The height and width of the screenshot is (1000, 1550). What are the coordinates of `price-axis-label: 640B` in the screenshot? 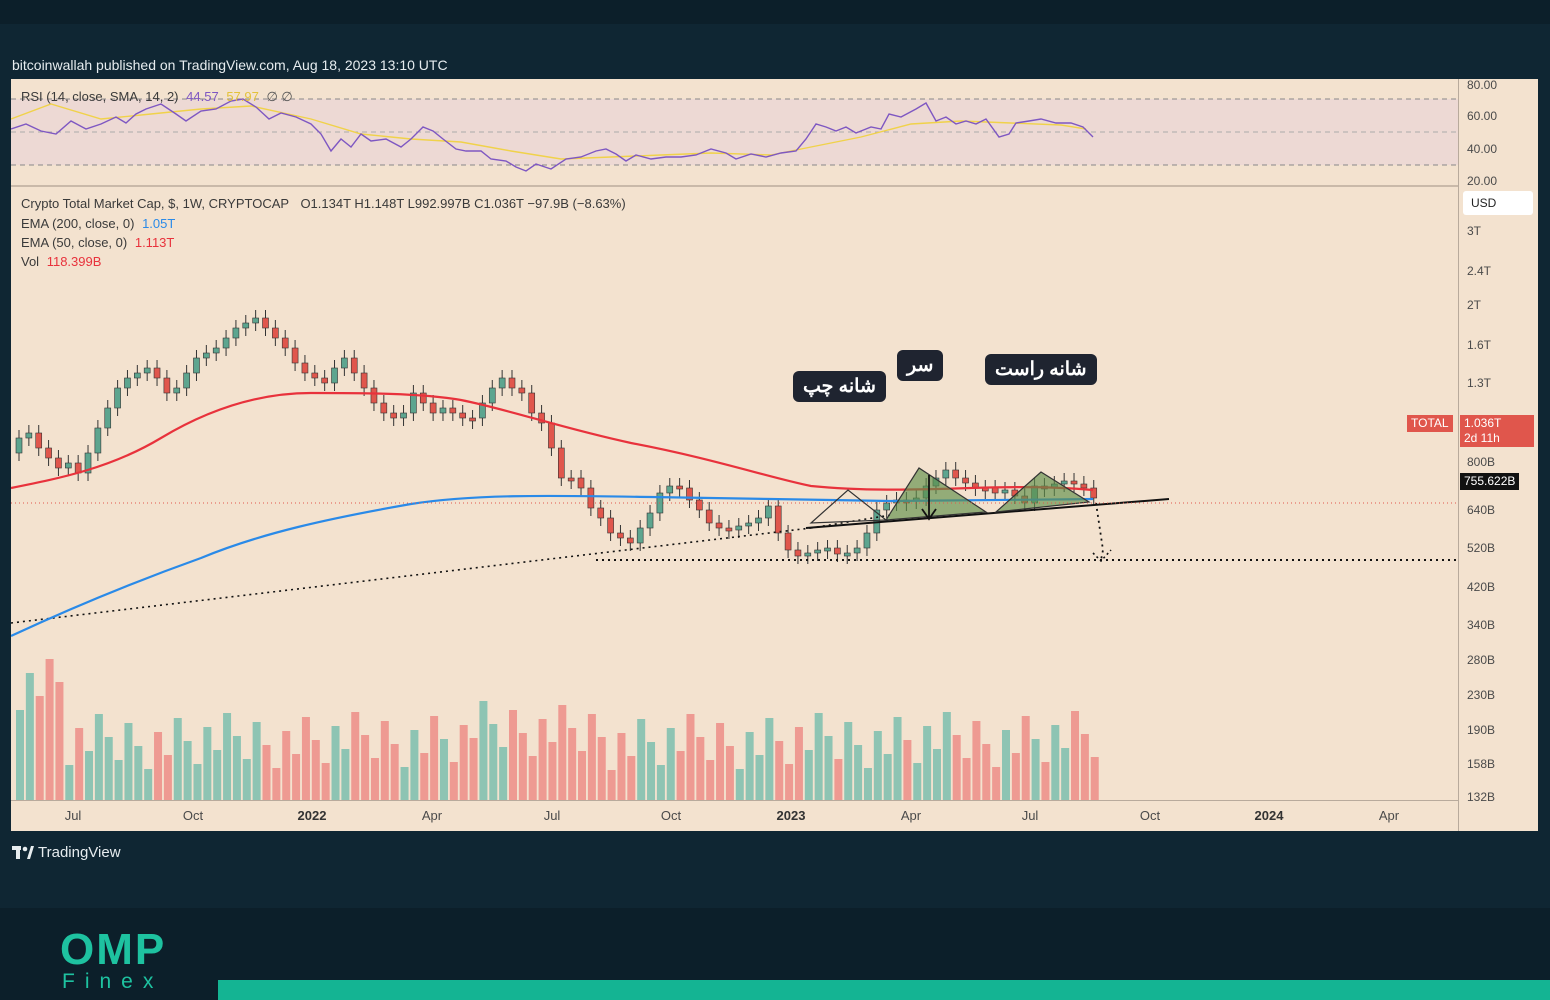 It's located at (1481, 510).